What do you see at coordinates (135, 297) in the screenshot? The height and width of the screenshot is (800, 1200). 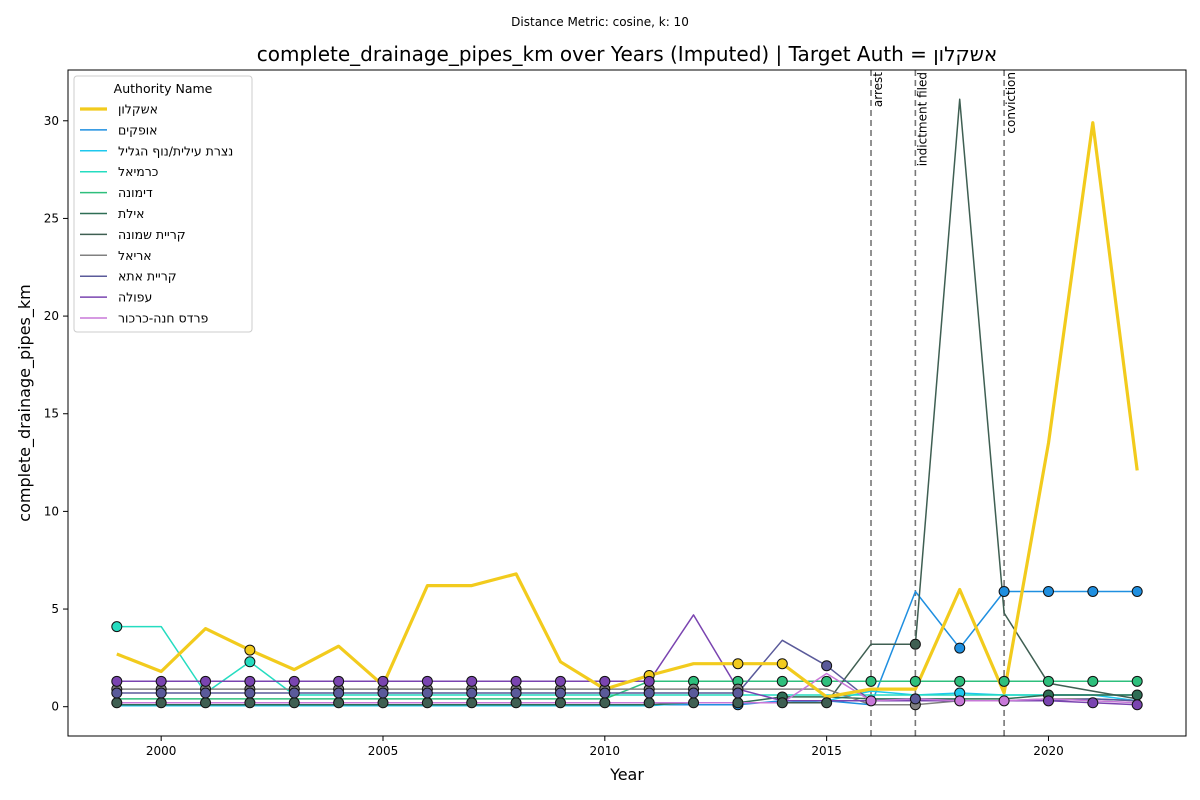 I see `legend-label: הלופע` at bounding box center [135, 297].